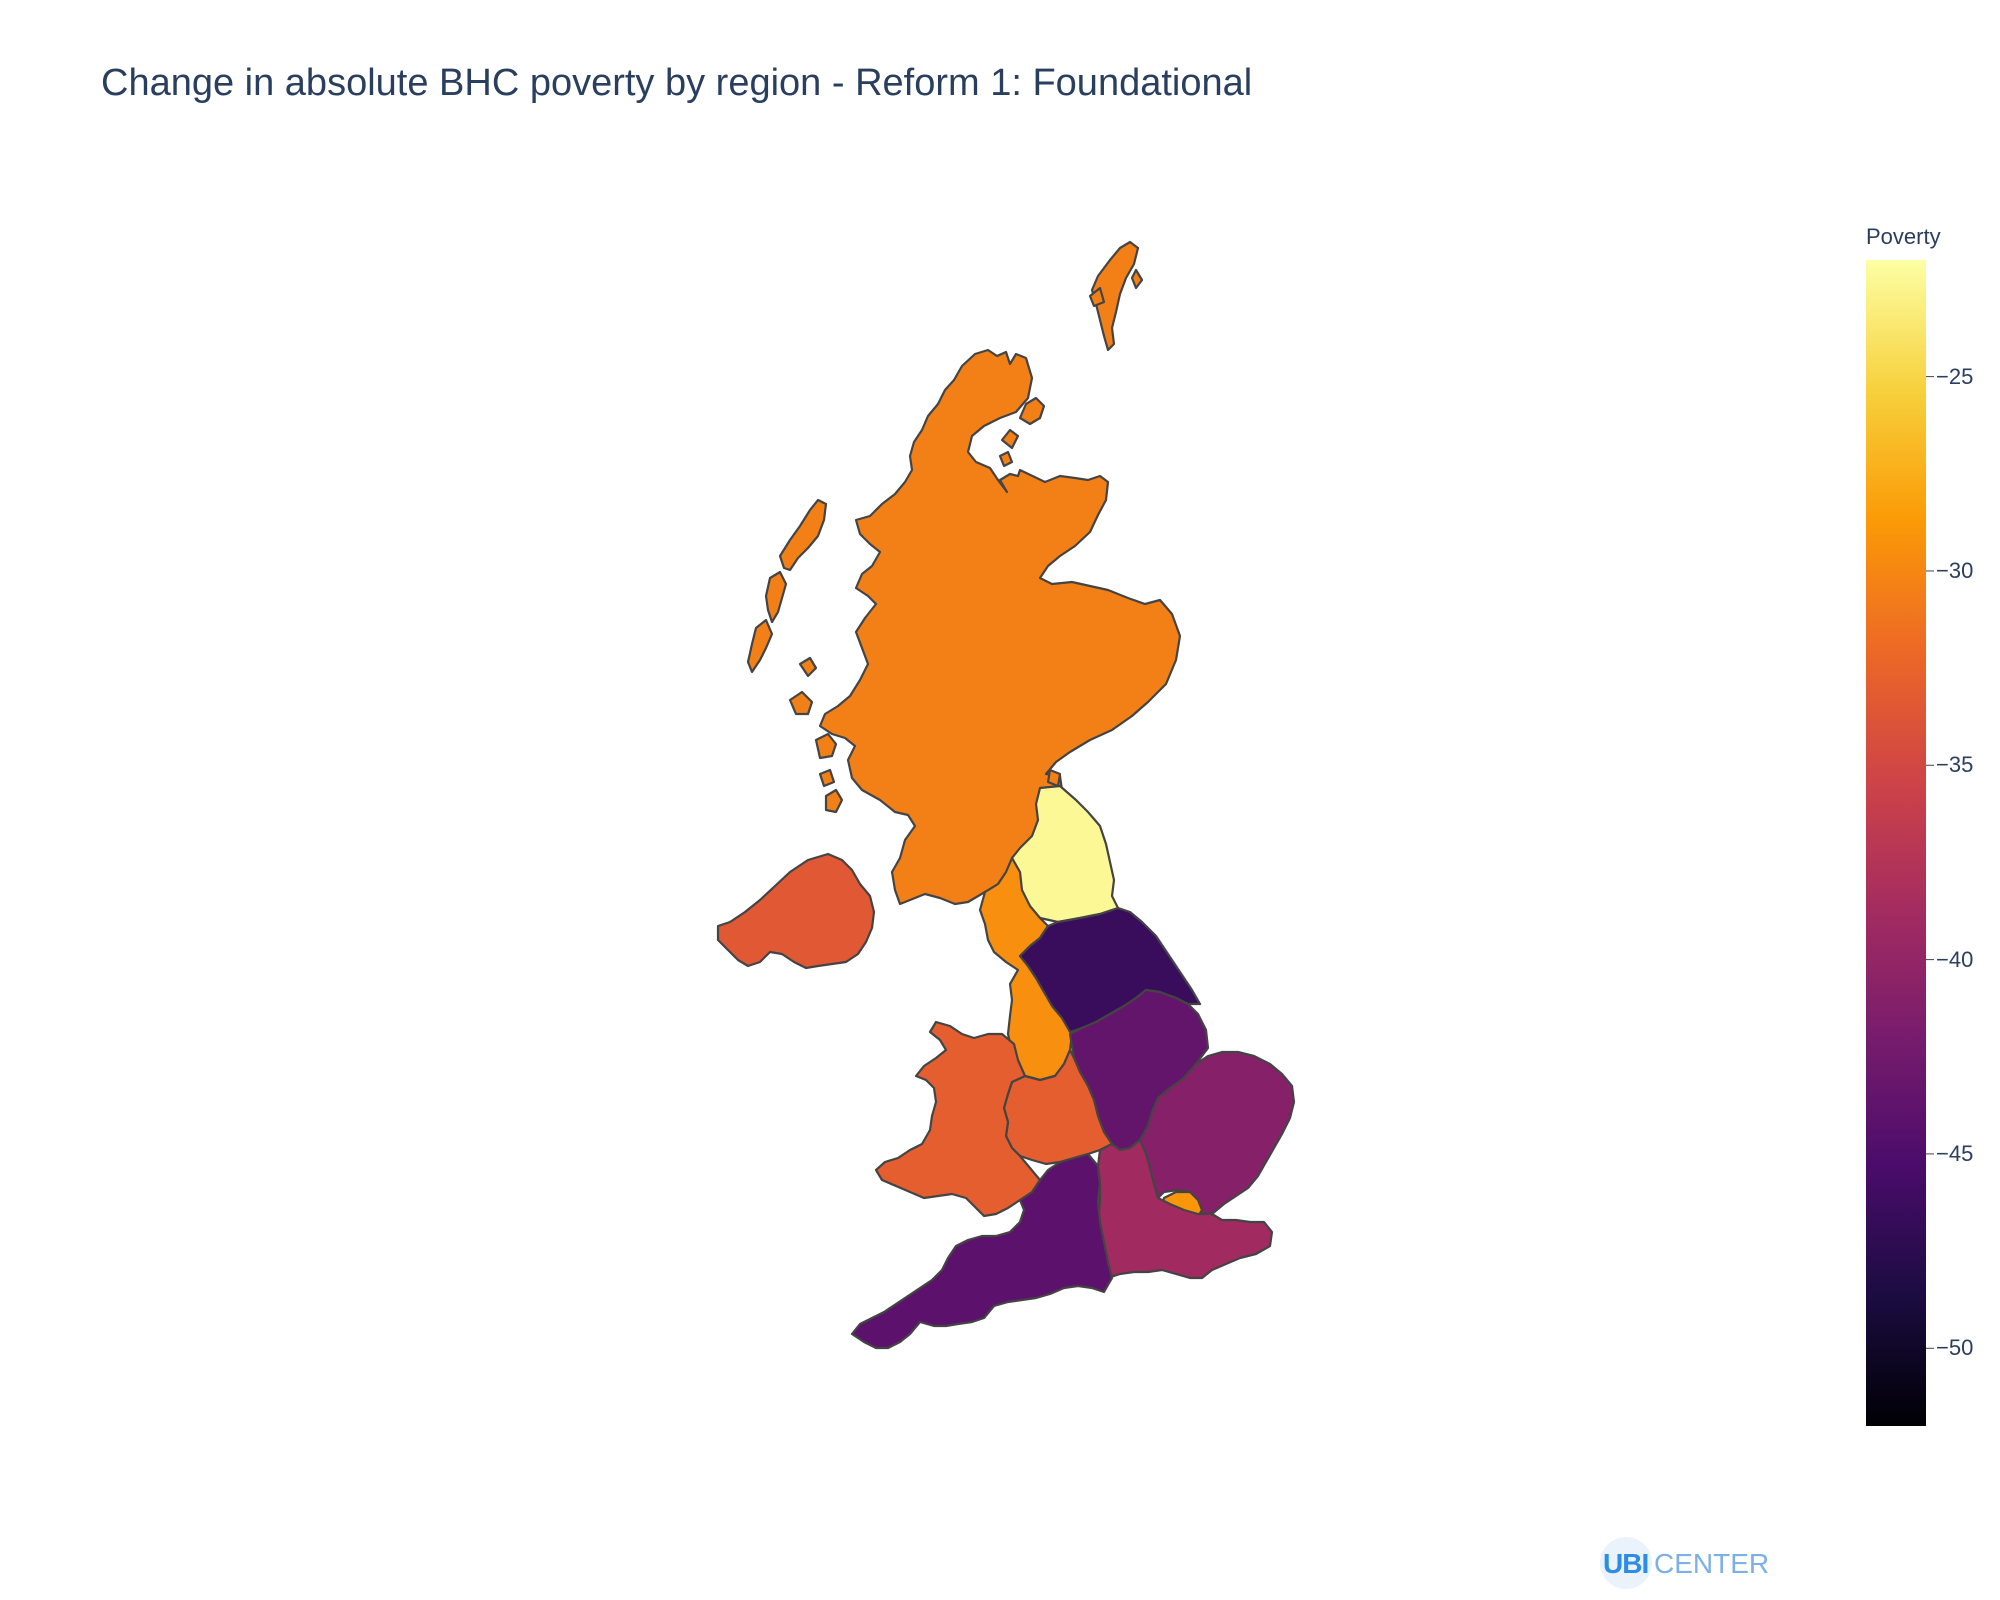  What do you see at coordinates (1000, 627) in the screenshot?
I see `region-scotland` at bounding box center [1000, 627].